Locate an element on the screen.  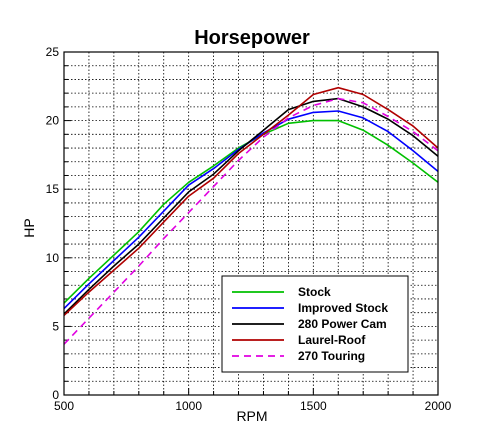
legend-label: 270 Touring is located at coordinates (331, 356).